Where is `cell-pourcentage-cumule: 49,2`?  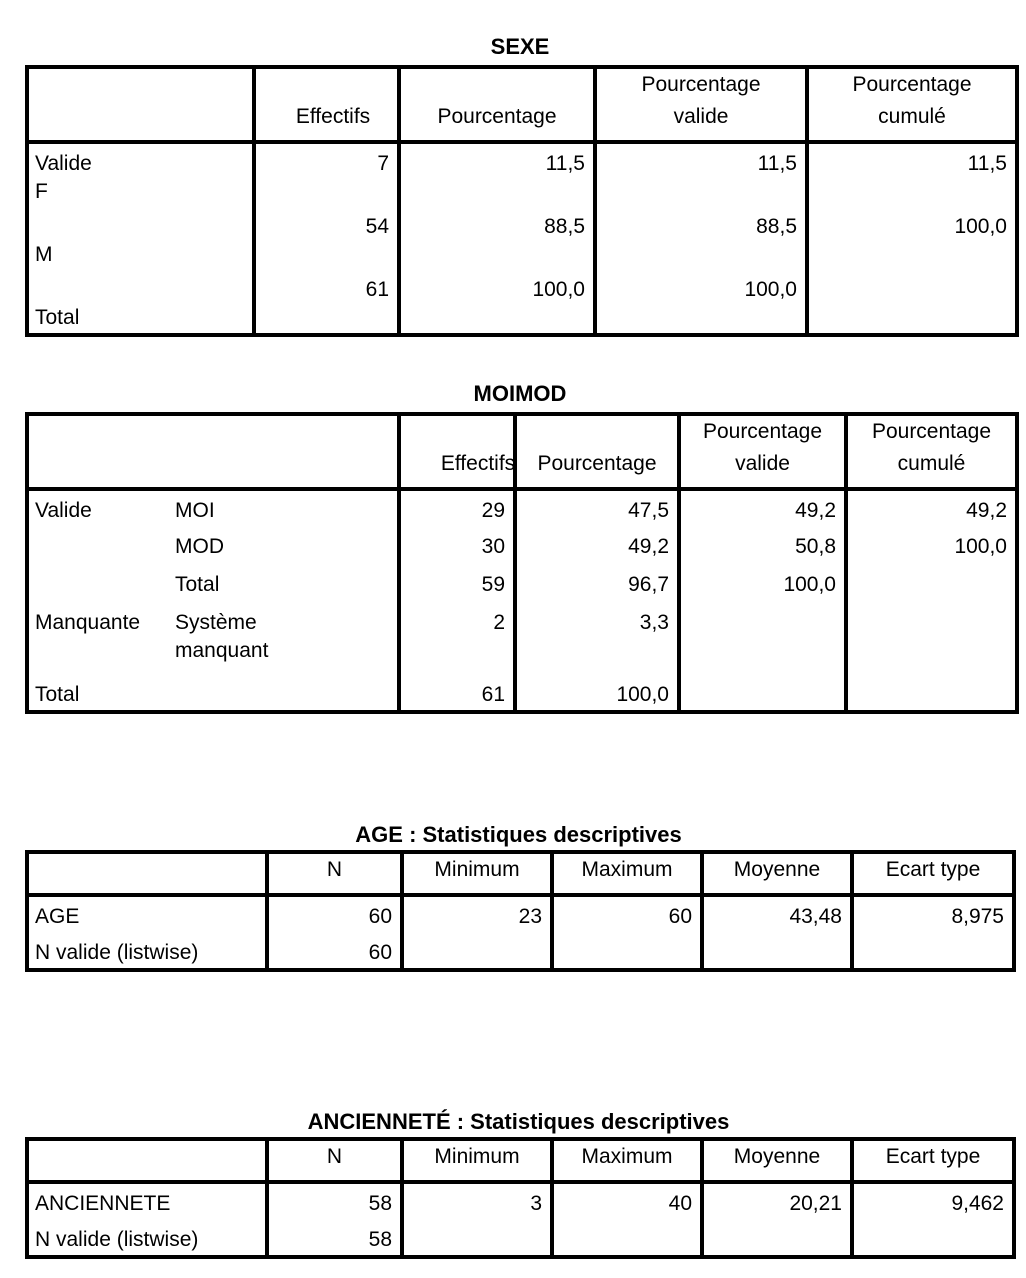
cell-pourcentage-cumule: 49,2 is located at coordinates (930, 508).